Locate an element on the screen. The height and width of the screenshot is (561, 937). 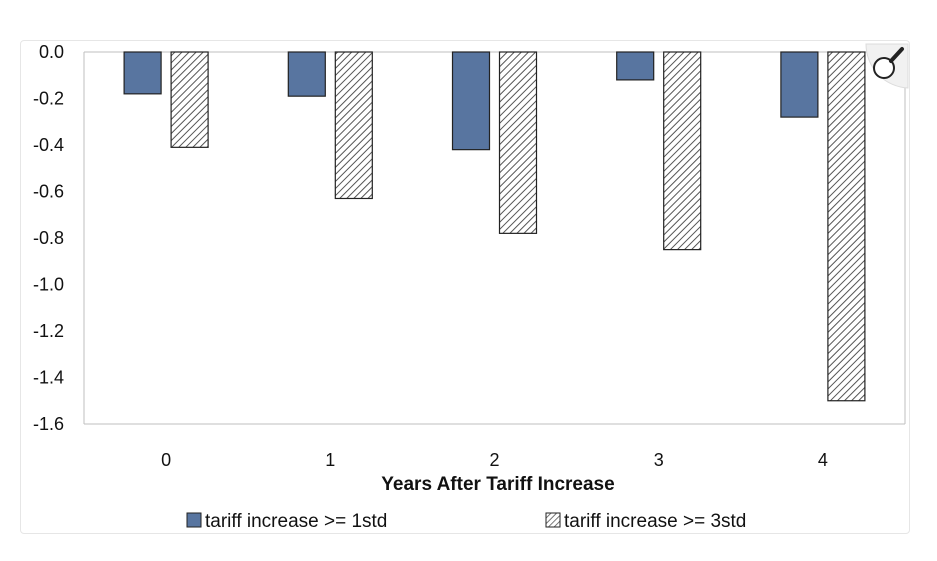
x-axis-ticks: 0 1 2 3 4 is located at coordinates (494, 460).